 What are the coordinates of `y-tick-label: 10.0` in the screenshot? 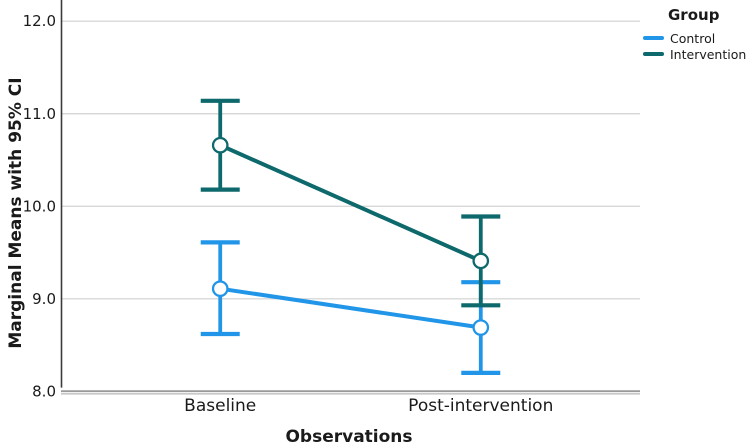 It's located at (39, 206).